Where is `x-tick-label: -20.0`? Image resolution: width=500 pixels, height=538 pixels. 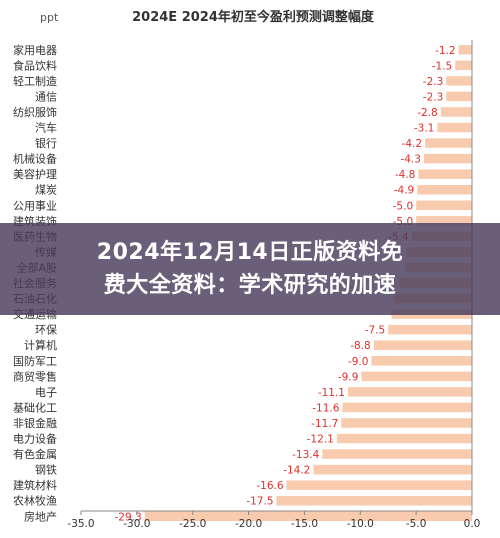 x-tick-label: -20.0 is located at coordinates (248, 524).